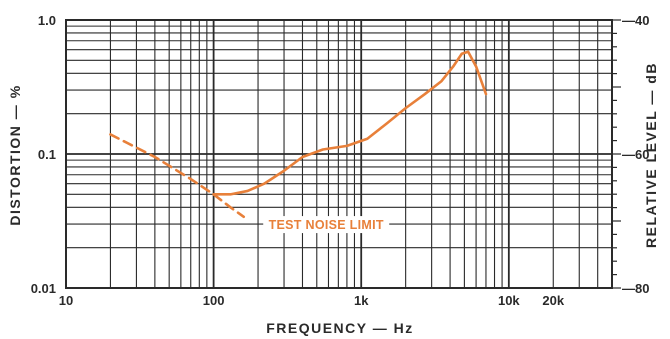  I want to click on x-tick-label: 100, so click(214, 300).